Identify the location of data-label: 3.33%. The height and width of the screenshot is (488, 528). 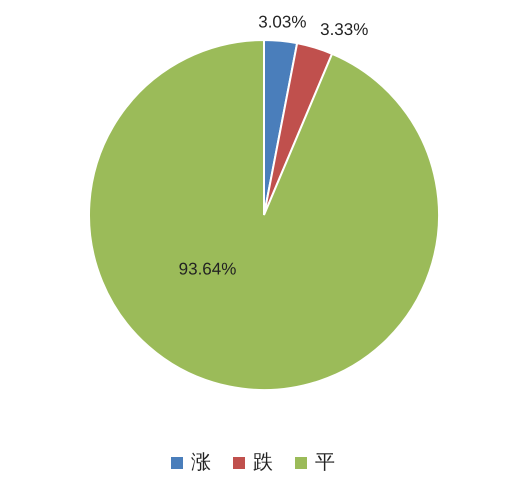
(344, 29).